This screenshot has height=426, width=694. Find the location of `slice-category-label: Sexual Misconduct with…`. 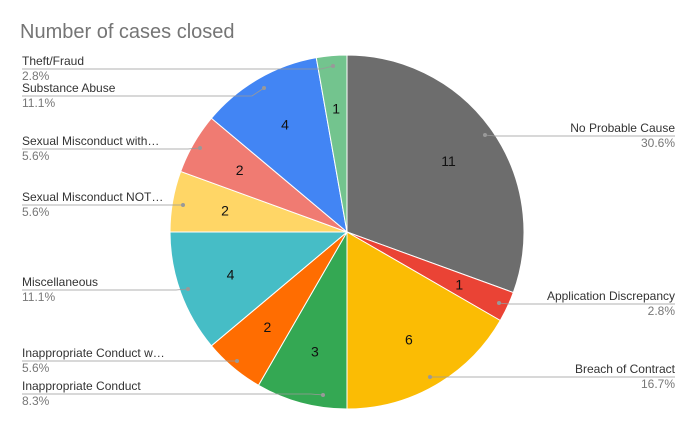

slice-category-label: Sexual Misconduct with… is located at coordinates (90, 141).